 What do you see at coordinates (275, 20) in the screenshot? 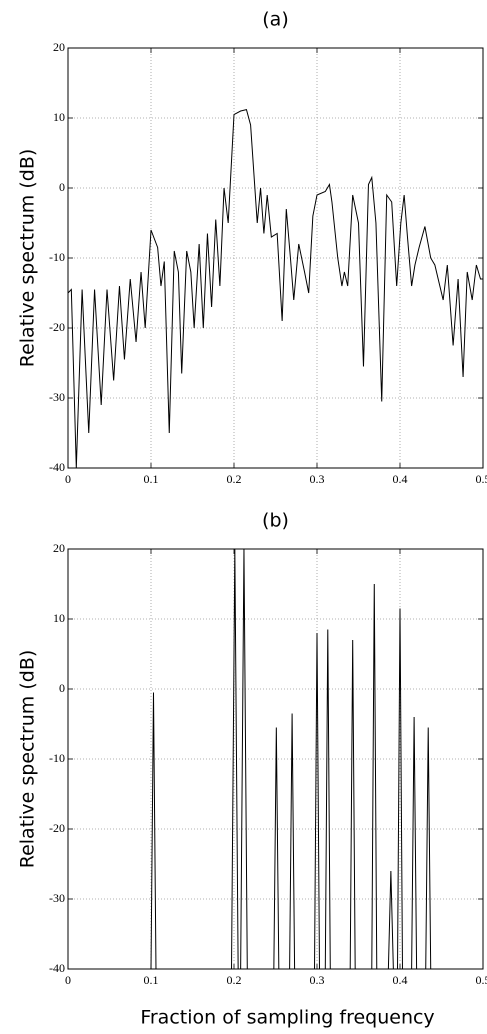
I see `panel-title: (a)` at bounding box center [275, 20].